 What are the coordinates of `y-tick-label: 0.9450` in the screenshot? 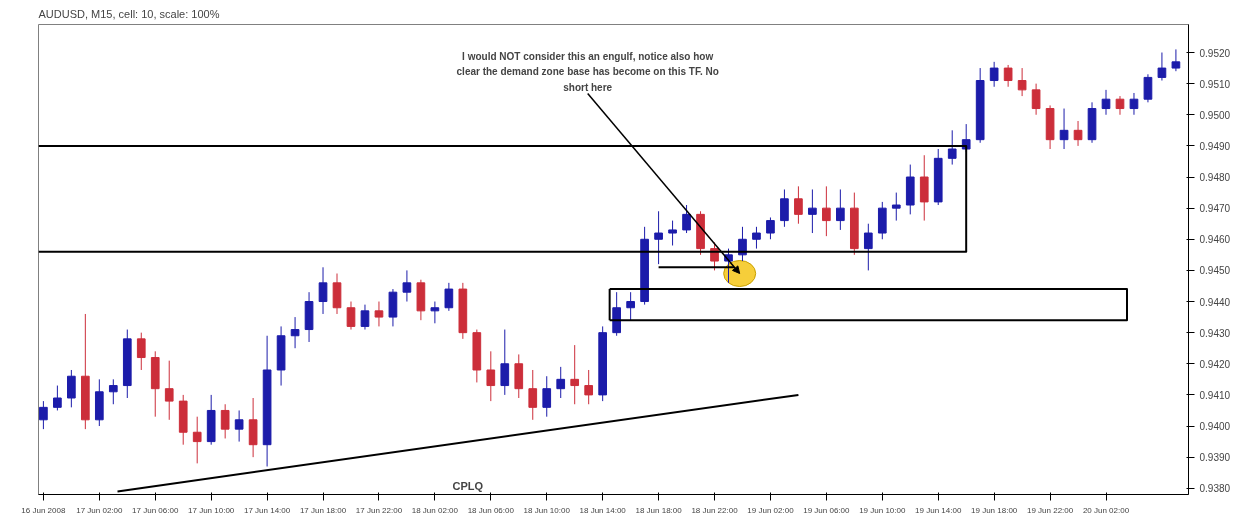 It's located at (1215, 271).